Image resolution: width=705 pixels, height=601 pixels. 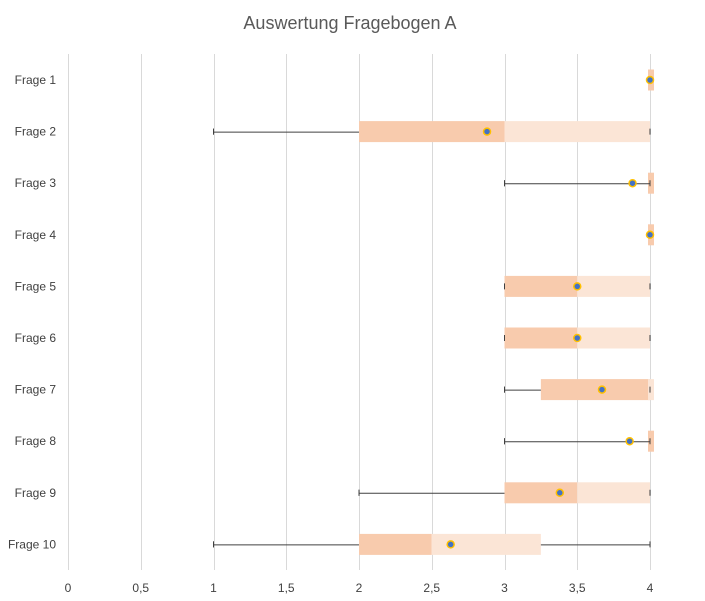 What do you see at coordinates (213, 588) in the screenshot?
I see `x-tick-label: 1` at bounding box center [213, 588].